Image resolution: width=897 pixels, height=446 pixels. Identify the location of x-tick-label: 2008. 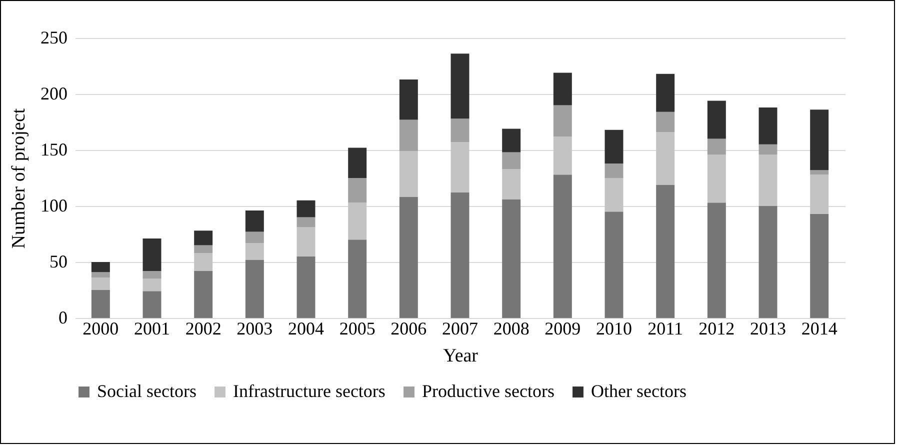
(511, 328).